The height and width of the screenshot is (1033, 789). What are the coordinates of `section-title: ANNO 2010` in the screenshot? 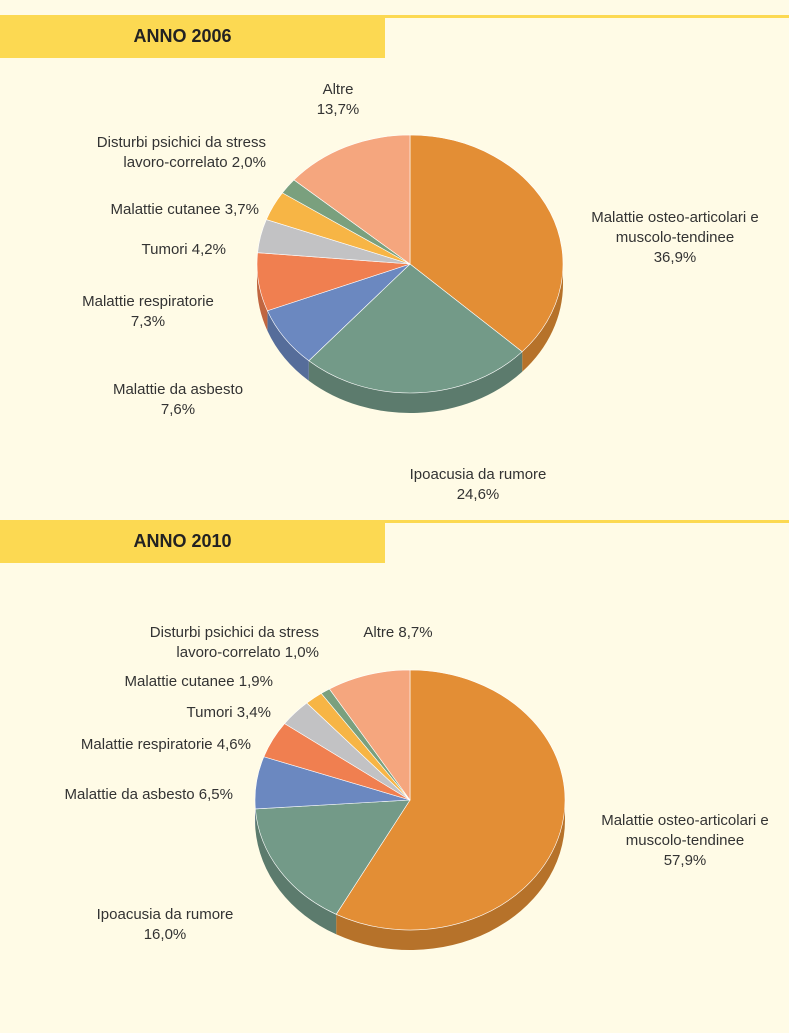 It's located at (192, 541).